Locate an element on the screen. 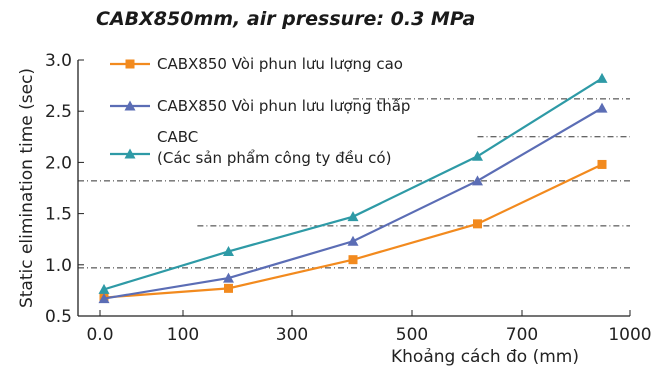  x-axis-label: Khoảng cách đo (mm) is located at coordinates (485, 357).